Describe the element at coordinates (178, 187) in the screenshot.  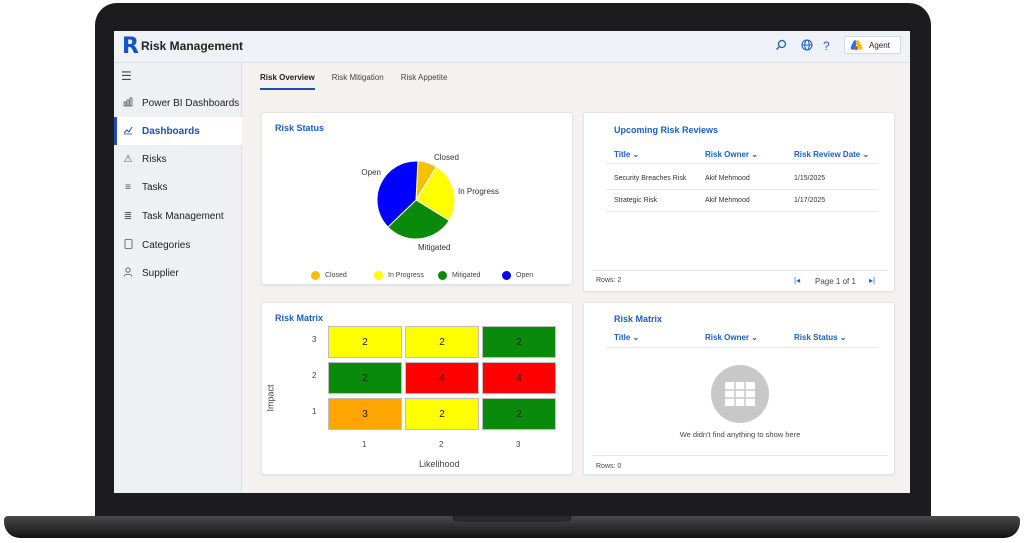
I see `sidebar-item-tasks: ≡ Tasks` at that location.